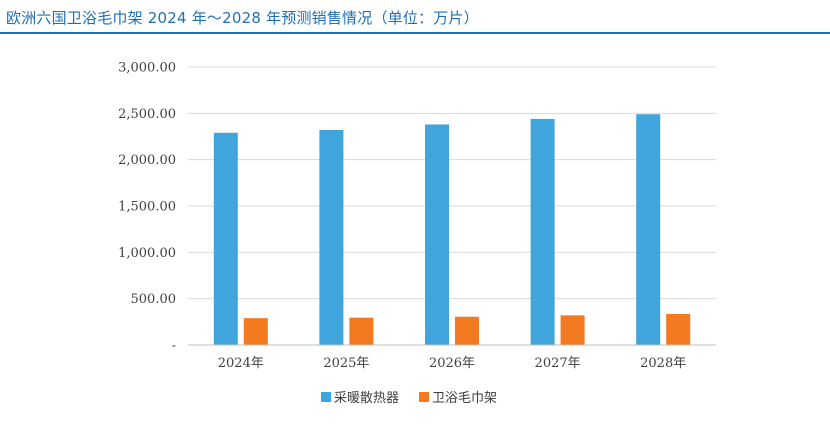 The image size is (830, 426). I want to click on x-tick-label: 2026年, so click(452, 363).